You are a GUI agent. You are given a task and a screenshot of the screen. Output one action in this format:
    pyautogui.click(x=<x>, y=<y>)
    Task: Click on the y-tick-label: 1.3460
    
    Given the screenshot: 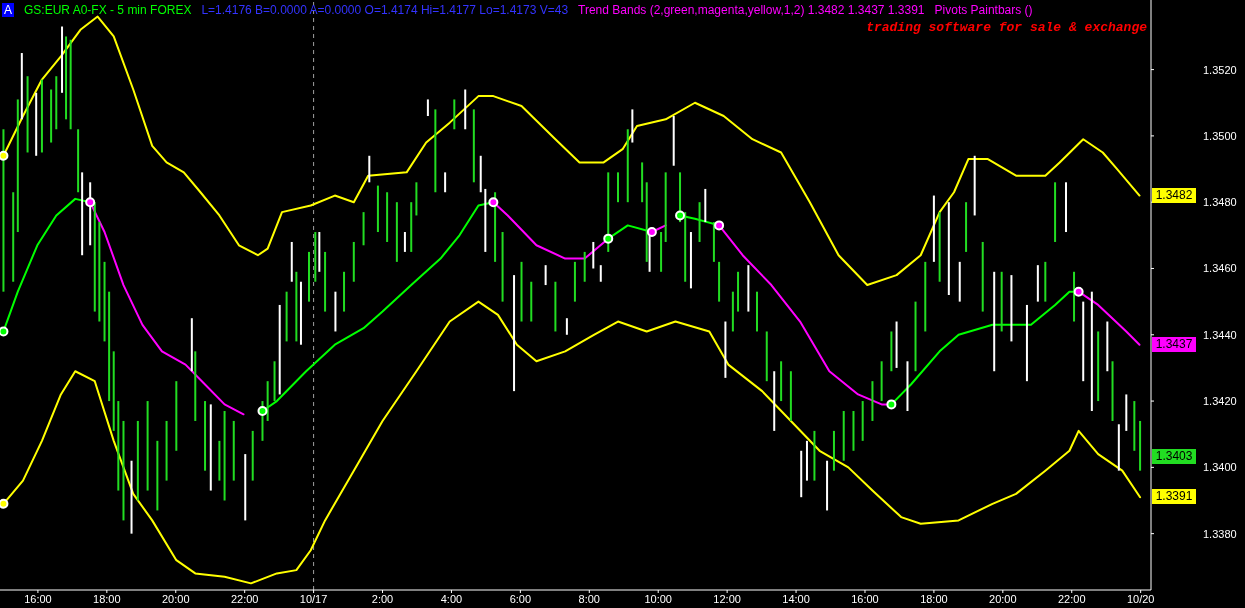 What is the action you would take?
    pyautogui.click(x=1220, y=268)
    